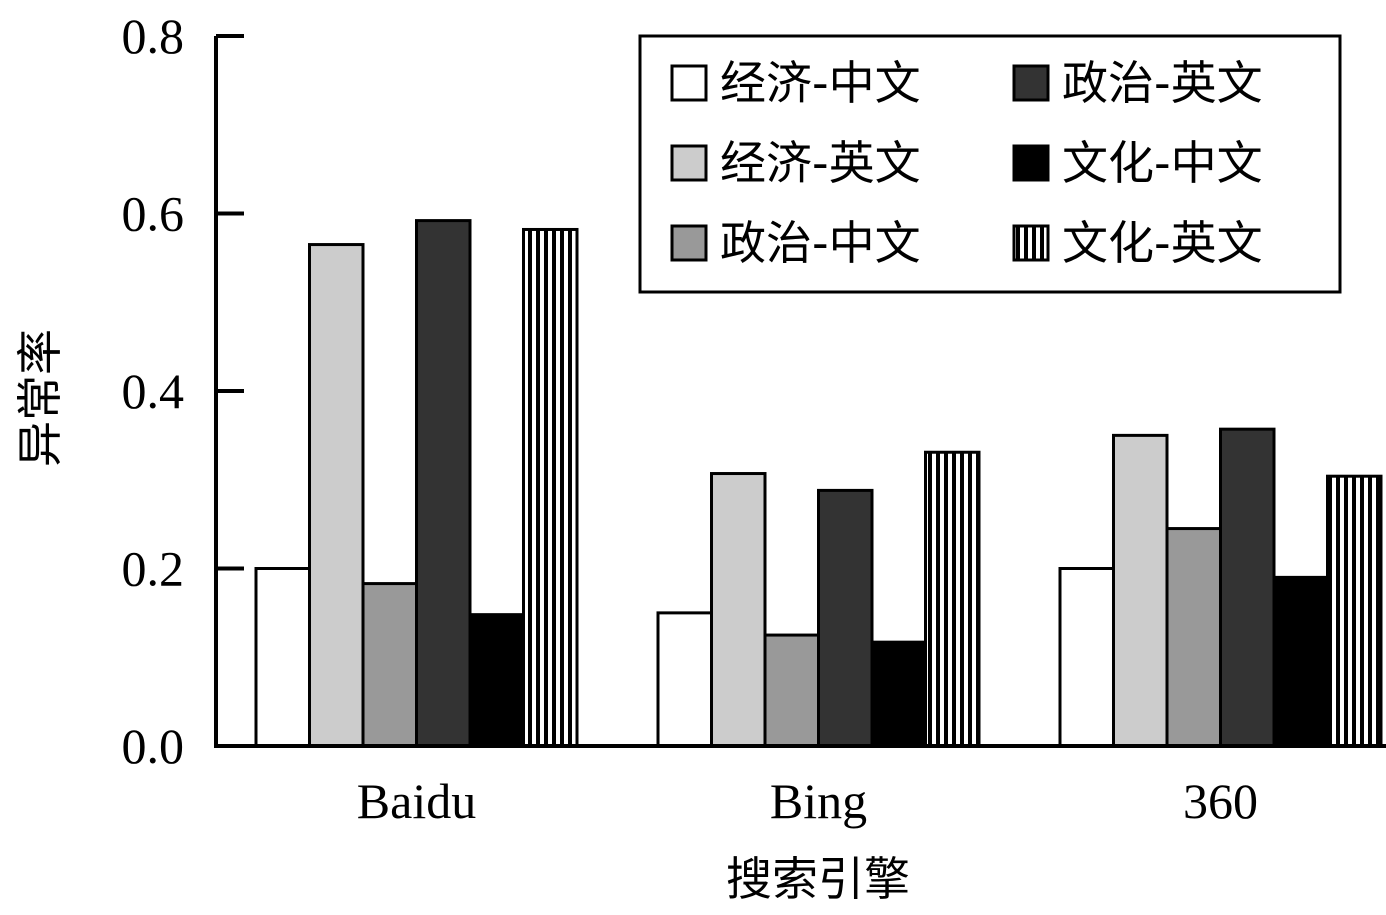 The image size is (1386, 915). What do you see at coordinates (820, 83) in the screenshot?
I see `legend-label: 经济-中文` at bounding box center [820, 83].